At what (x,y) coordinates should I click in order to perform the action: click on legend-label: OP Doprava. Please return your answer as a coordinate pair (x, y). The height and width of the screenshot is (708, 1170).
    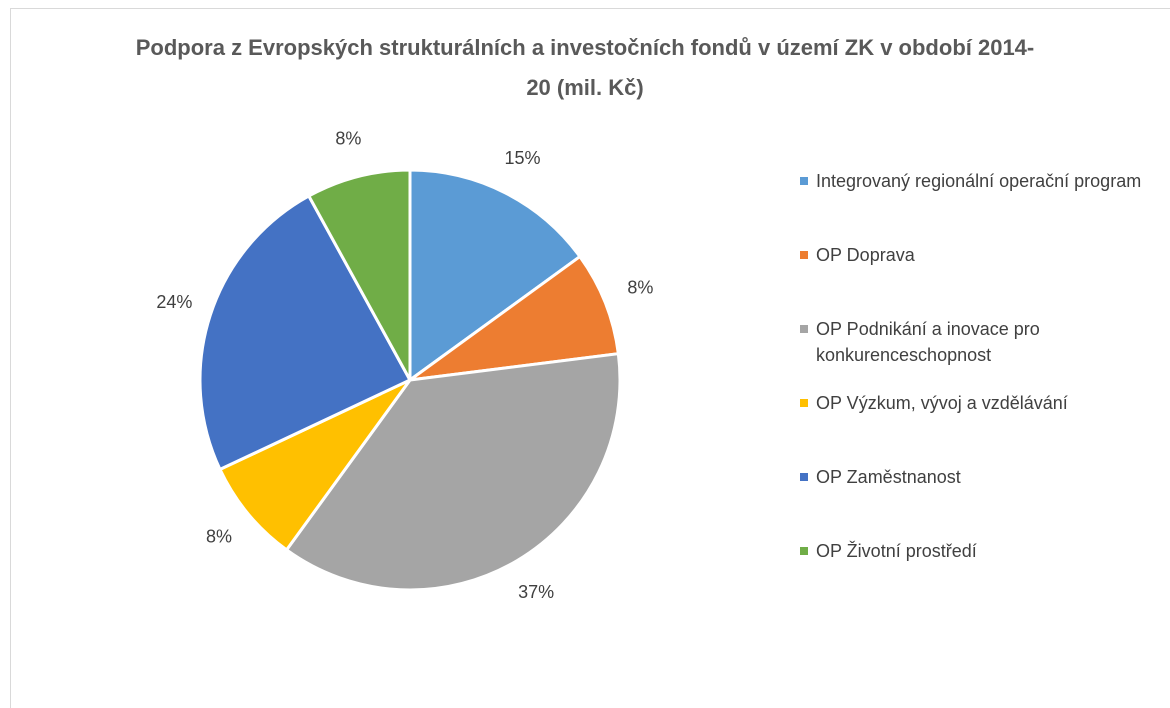
    Looking at the image, I should click on (865, 255).